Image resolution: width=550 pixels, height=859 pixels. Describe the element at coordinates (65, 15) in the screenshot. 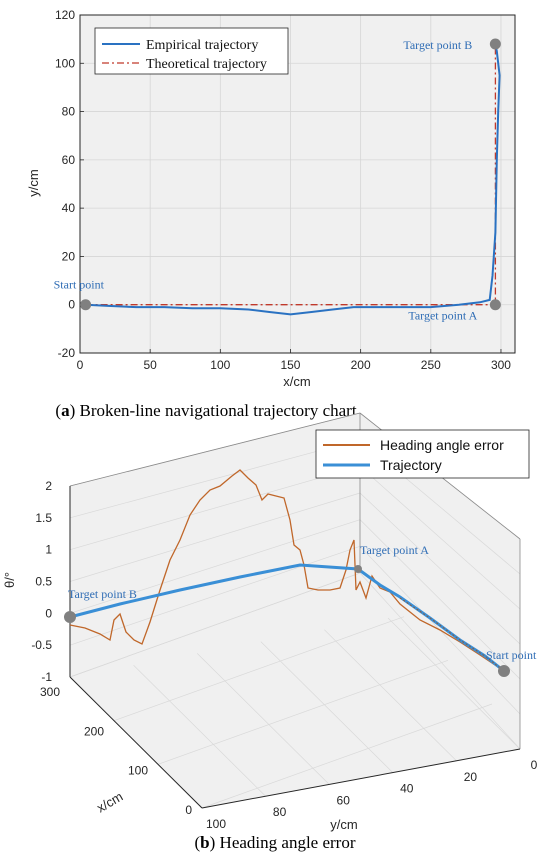

I see `y-tick-label: 120` at that location.